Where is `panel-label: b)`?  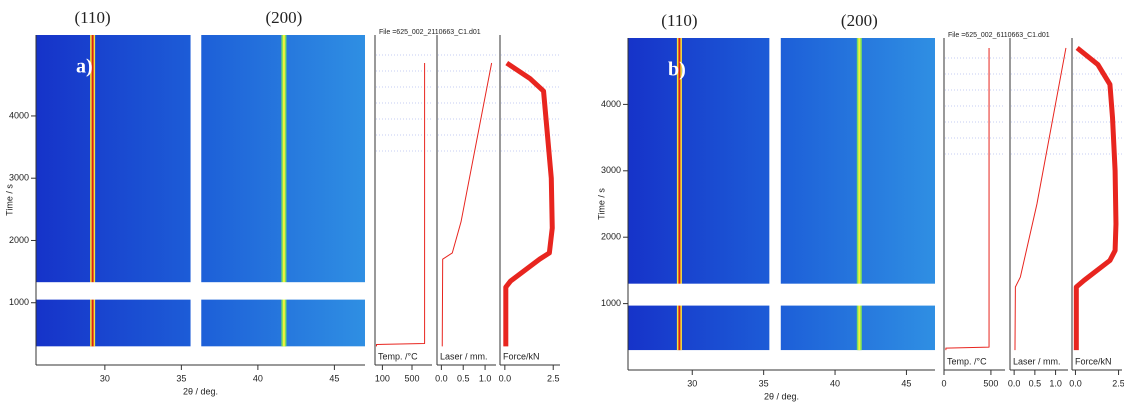 panel-label: b) is located at coordinates (677, 70).